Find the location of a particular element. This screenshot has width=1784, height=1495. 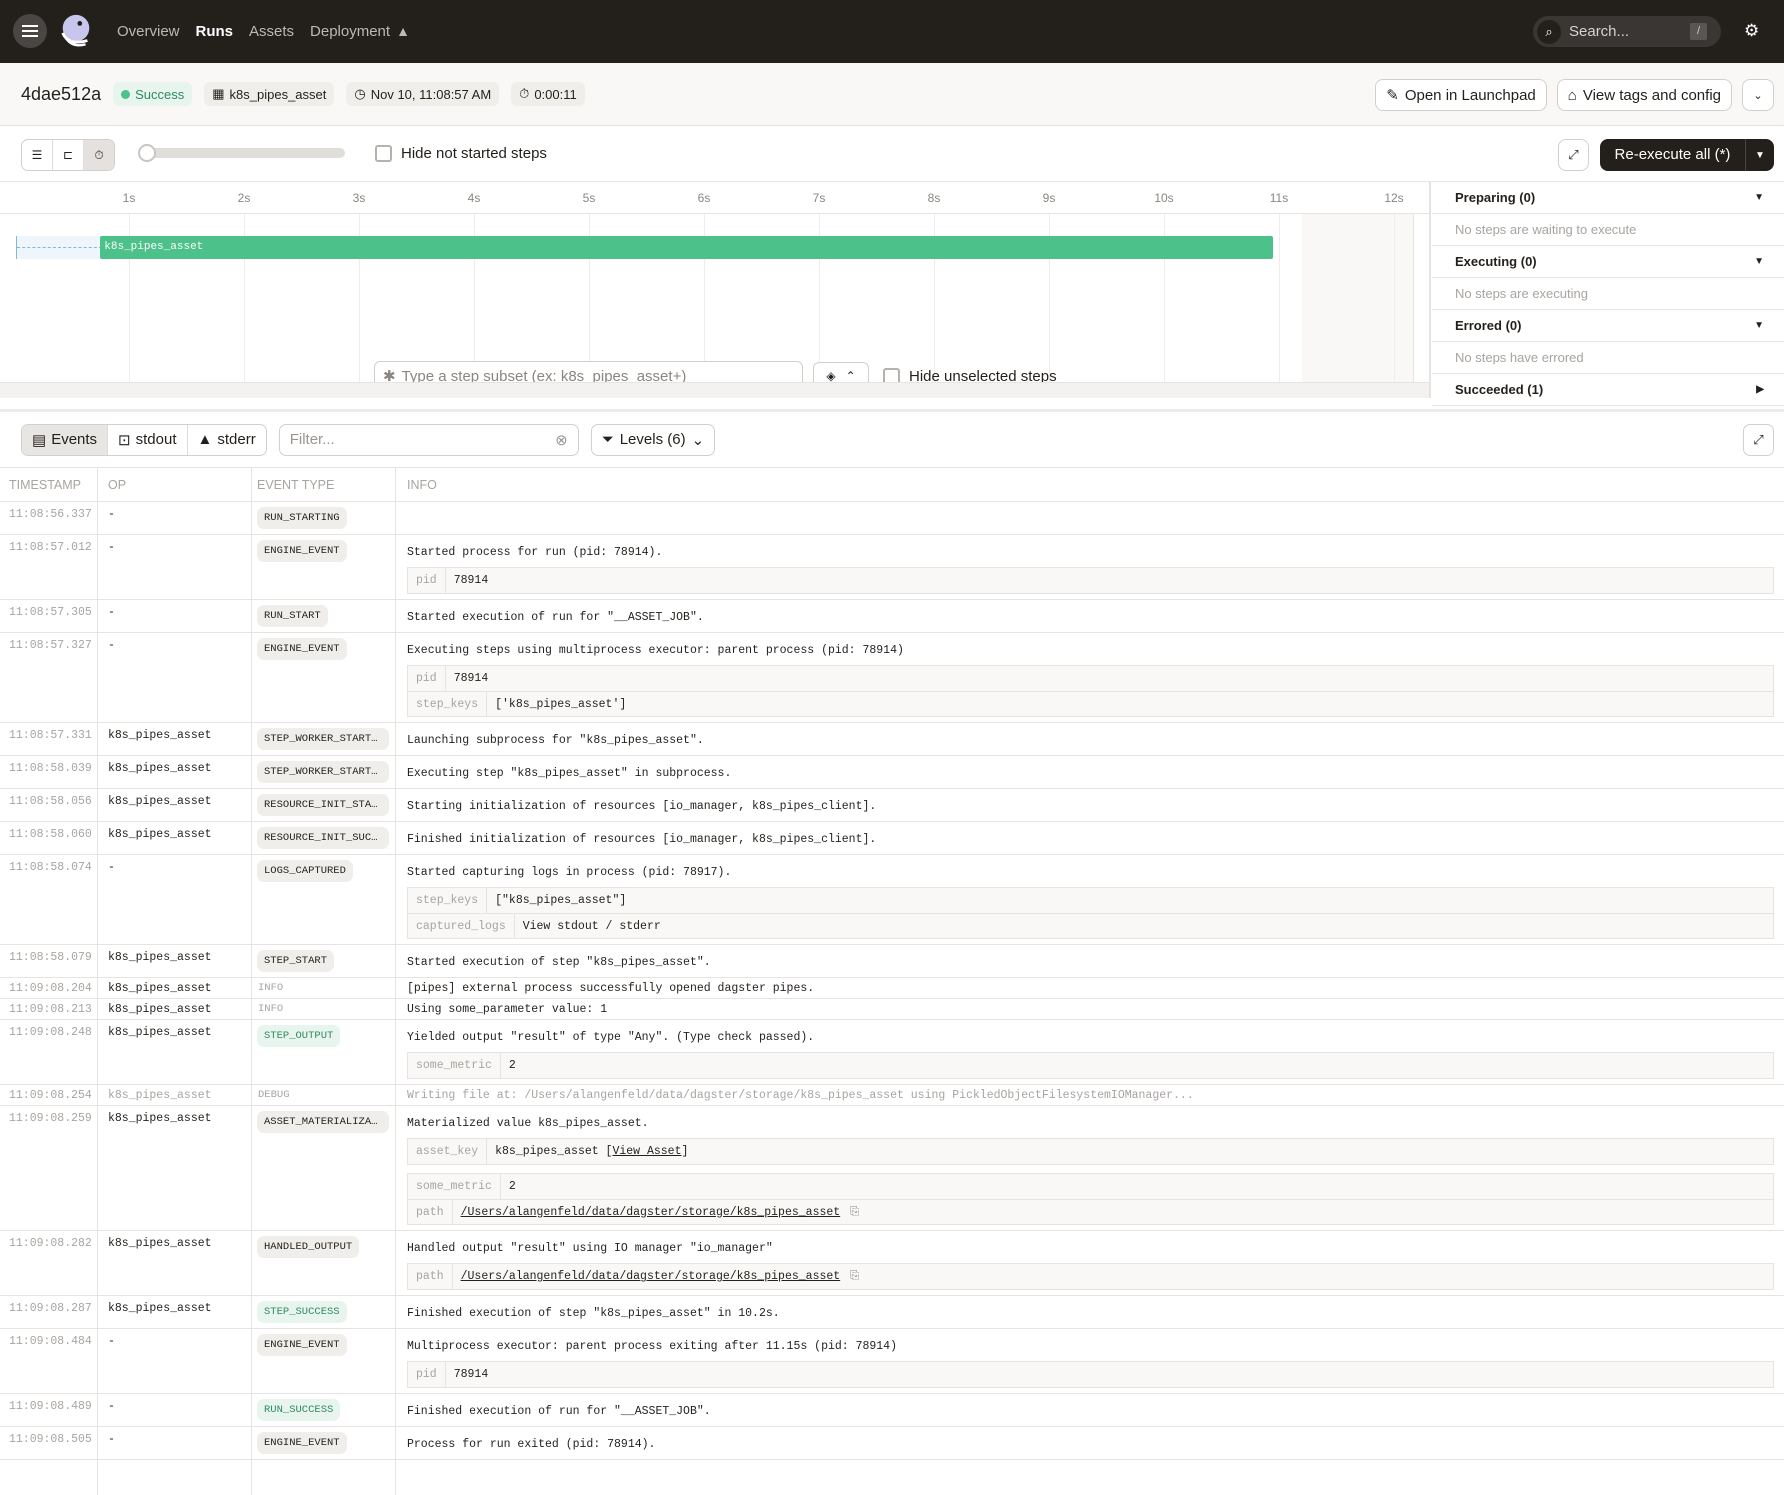

tab-events: ▤ Events is located at coordinates (65, 439).